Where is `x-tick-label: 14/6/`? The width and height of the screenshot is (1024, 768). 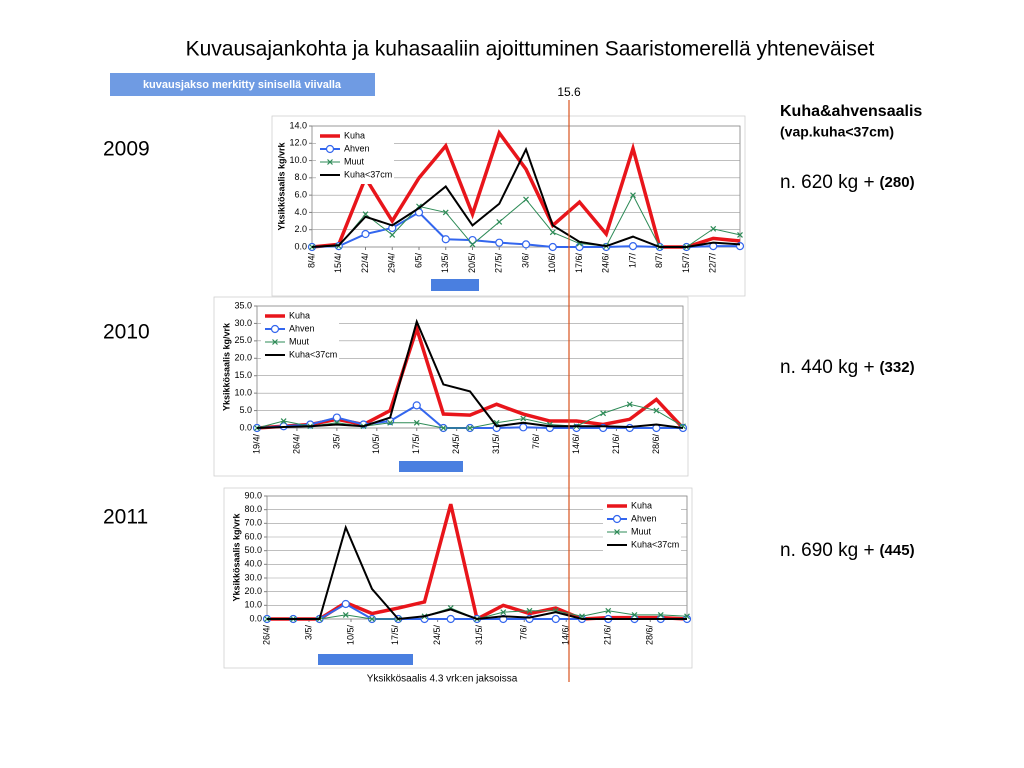 x-tick-label: 14/6/ is located at coordinates (576, 444).